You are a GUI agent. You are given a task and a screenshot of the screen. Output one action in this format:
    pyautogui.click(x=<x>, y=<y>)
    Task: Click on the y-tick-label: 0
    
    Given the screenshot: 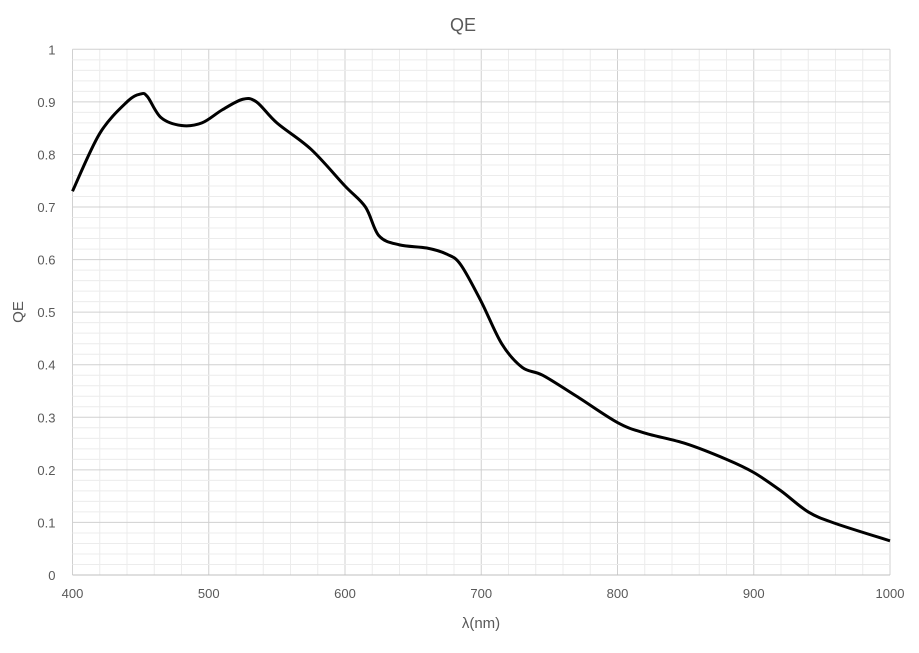 What is the action you would take?
    pyautogui.click(x=51, y=575)
    